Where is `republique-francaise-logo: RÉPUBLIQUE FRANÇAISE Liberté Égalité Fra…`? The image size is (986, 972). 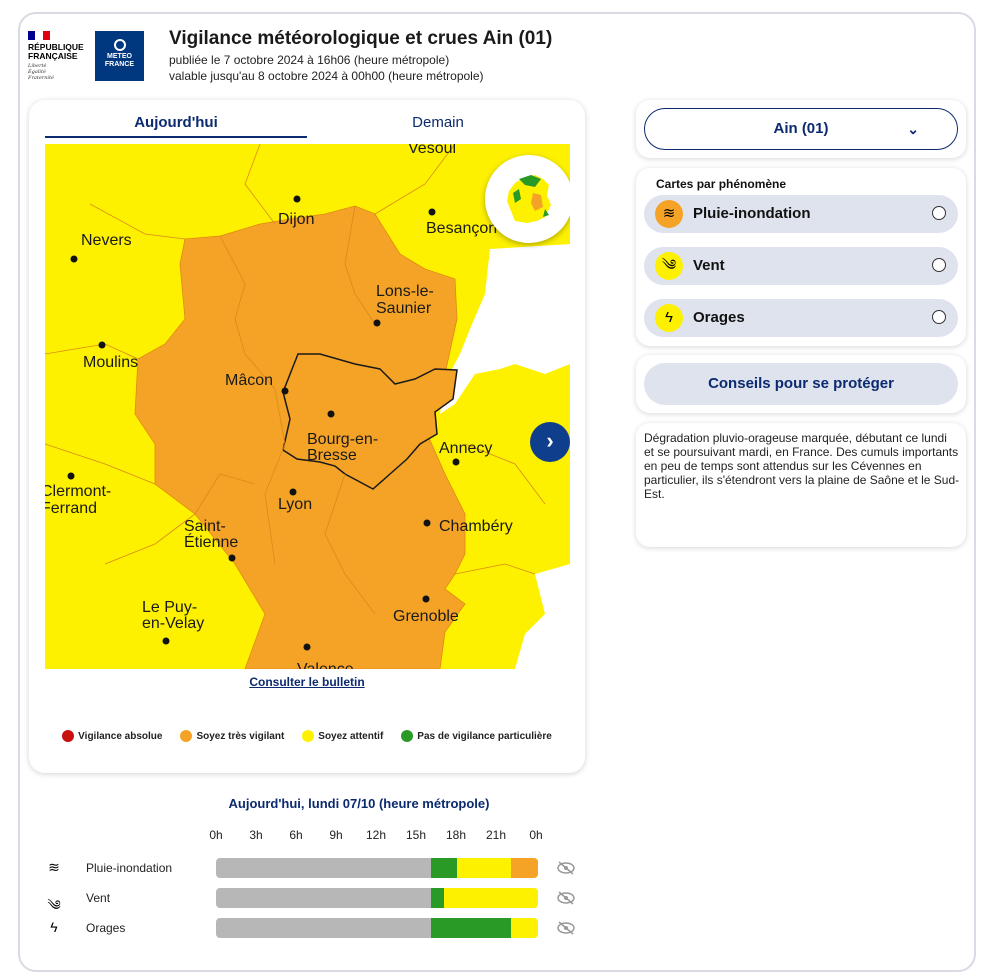 republique-francaise-logo: RÉPUBLIQUE FRANÇAISE Liberté Égalité Fra… is located at coordinates (58, 56).